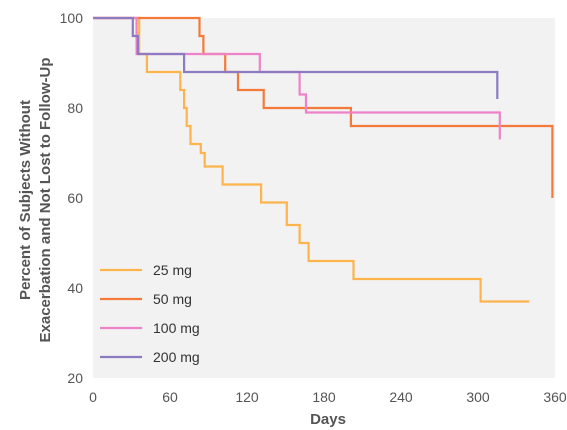 The height and width of the screenshot is (430, 567). I want to click on legend: 25 mg 50 mg 100 mg 200 mg, so click(150, 313).